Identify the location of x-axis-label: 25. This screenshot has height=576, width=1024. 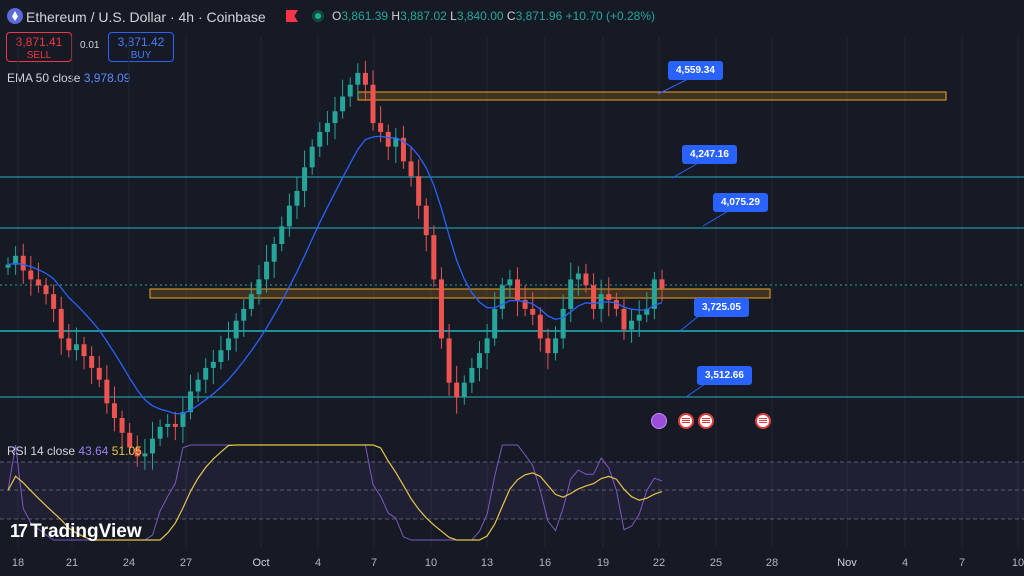
(716, 563).